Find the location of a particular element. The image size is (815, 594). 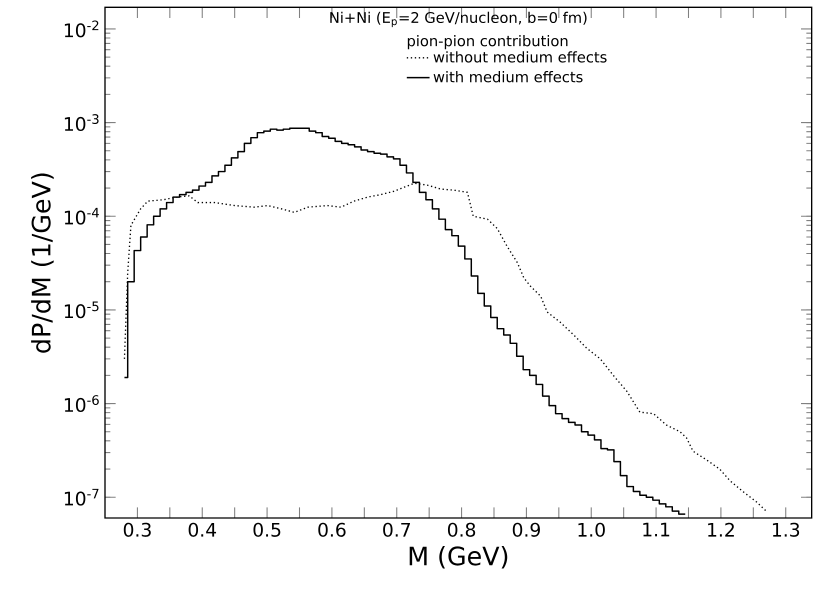

chart-title: Ni+Ni (E$_{p}$=2 GeV/nucleon, b=0 fm) is located at coordinates (458, 20).